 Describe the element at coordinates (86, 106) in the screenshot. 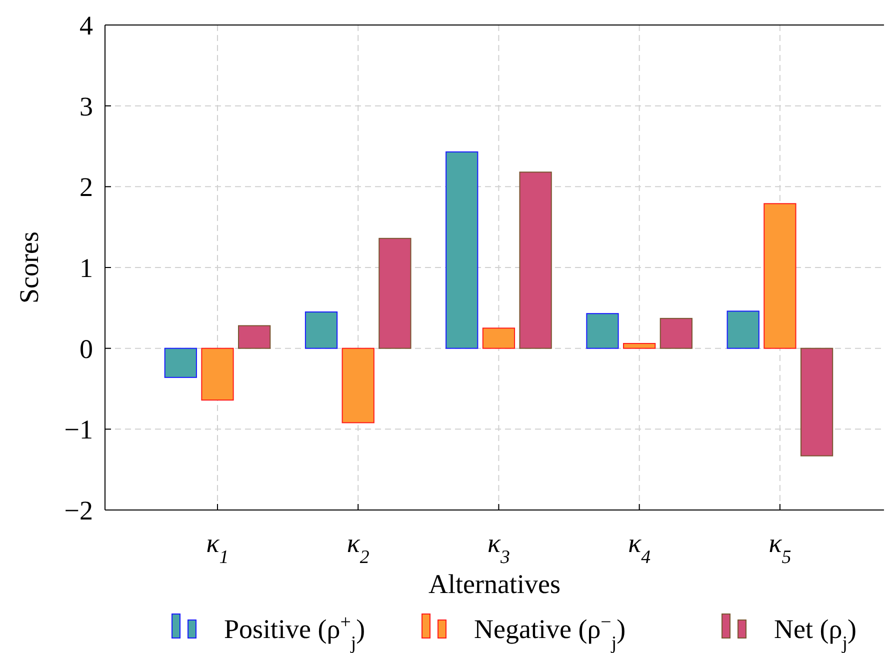

I see `y-tick-label: 3` at that location.